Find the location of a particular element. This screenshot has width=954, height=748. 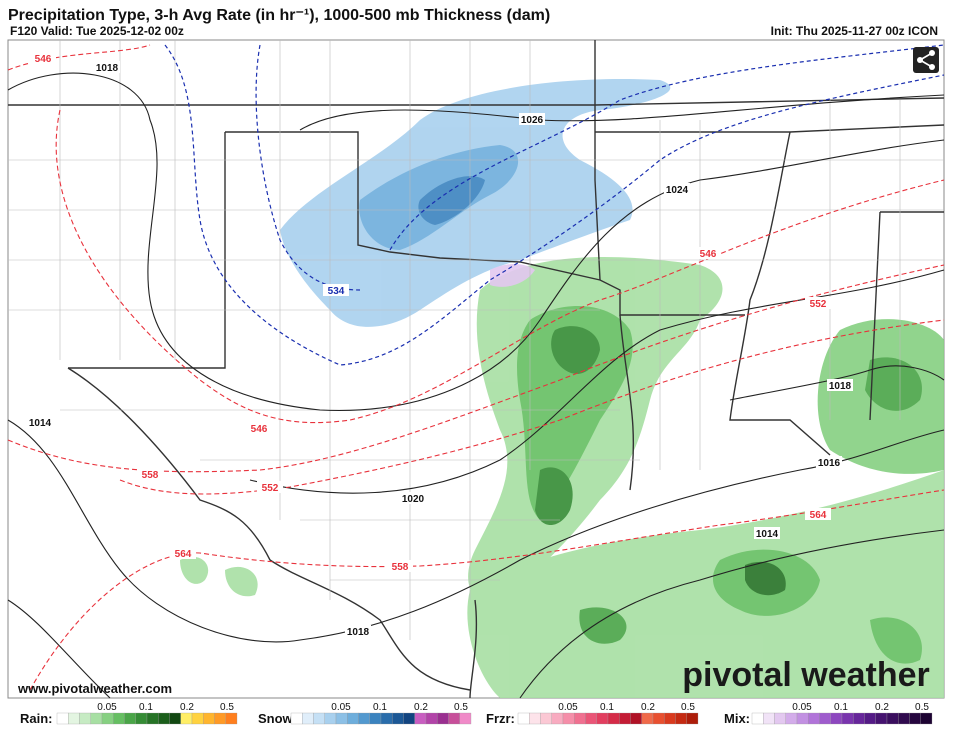

contour-label: 564 is located at coordinates (183, 554).